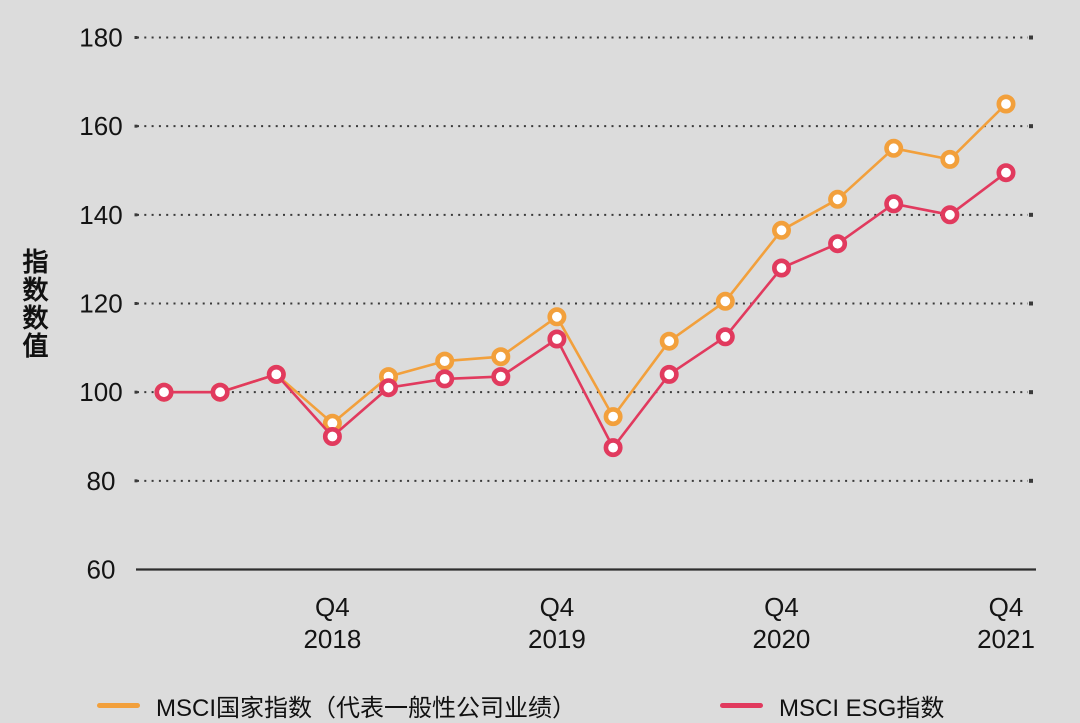  I want to click on y-tick-label: 100, so click(100, 392).